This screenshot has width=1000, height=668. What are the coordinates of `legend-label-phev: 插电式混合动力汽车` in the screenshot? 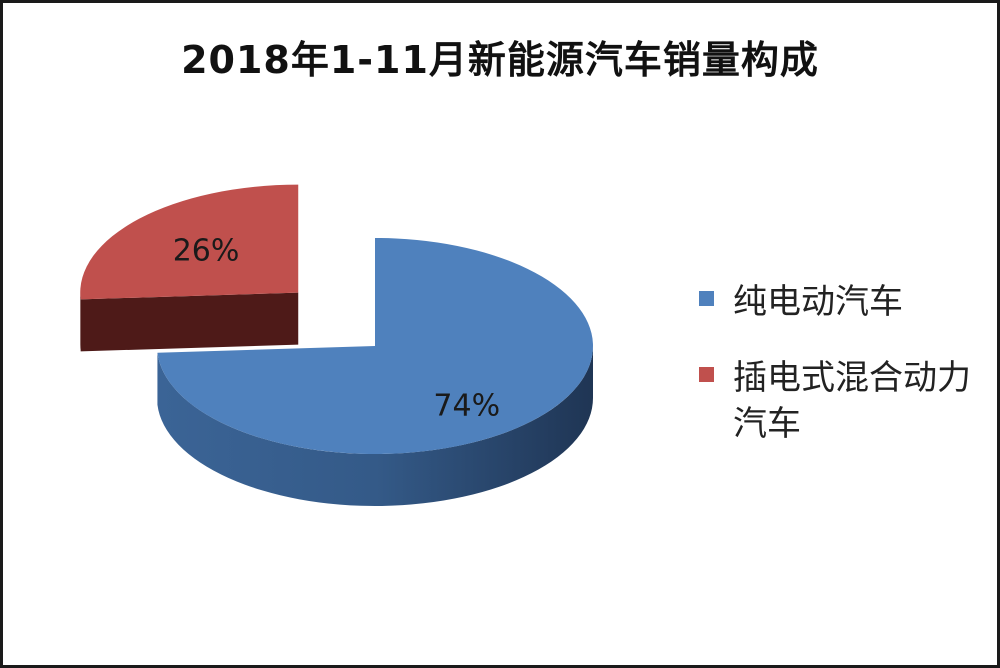 It's located at (852, 401).